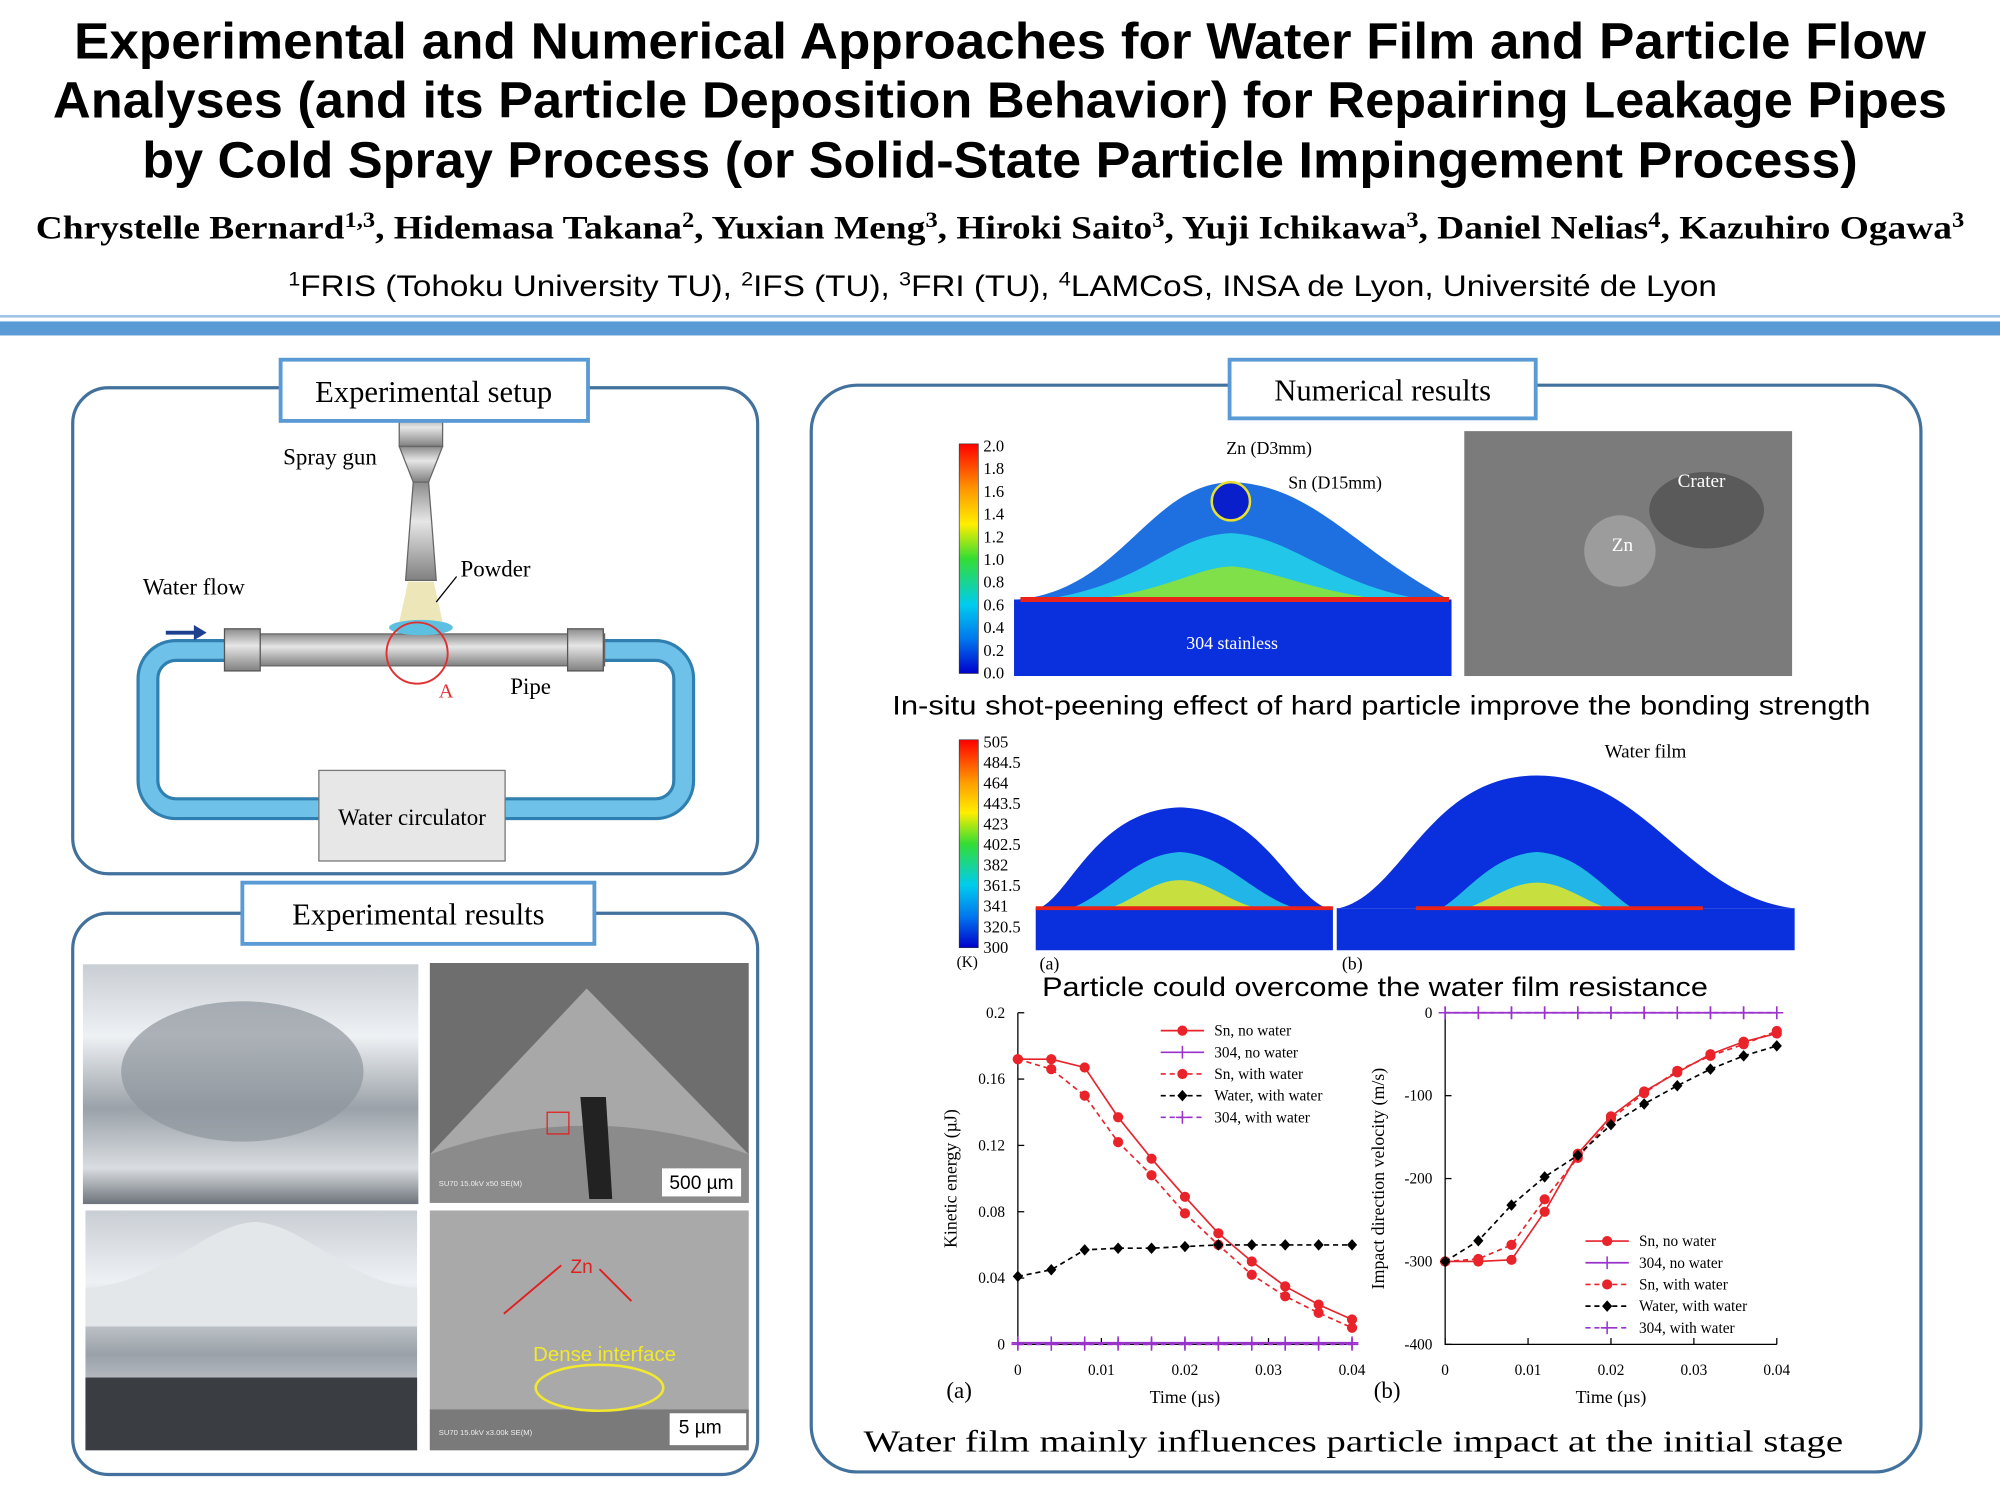  Describe the element at coordinates (993, 627) in the screenshot. I see `colorbar-label: 0.4` at that location.